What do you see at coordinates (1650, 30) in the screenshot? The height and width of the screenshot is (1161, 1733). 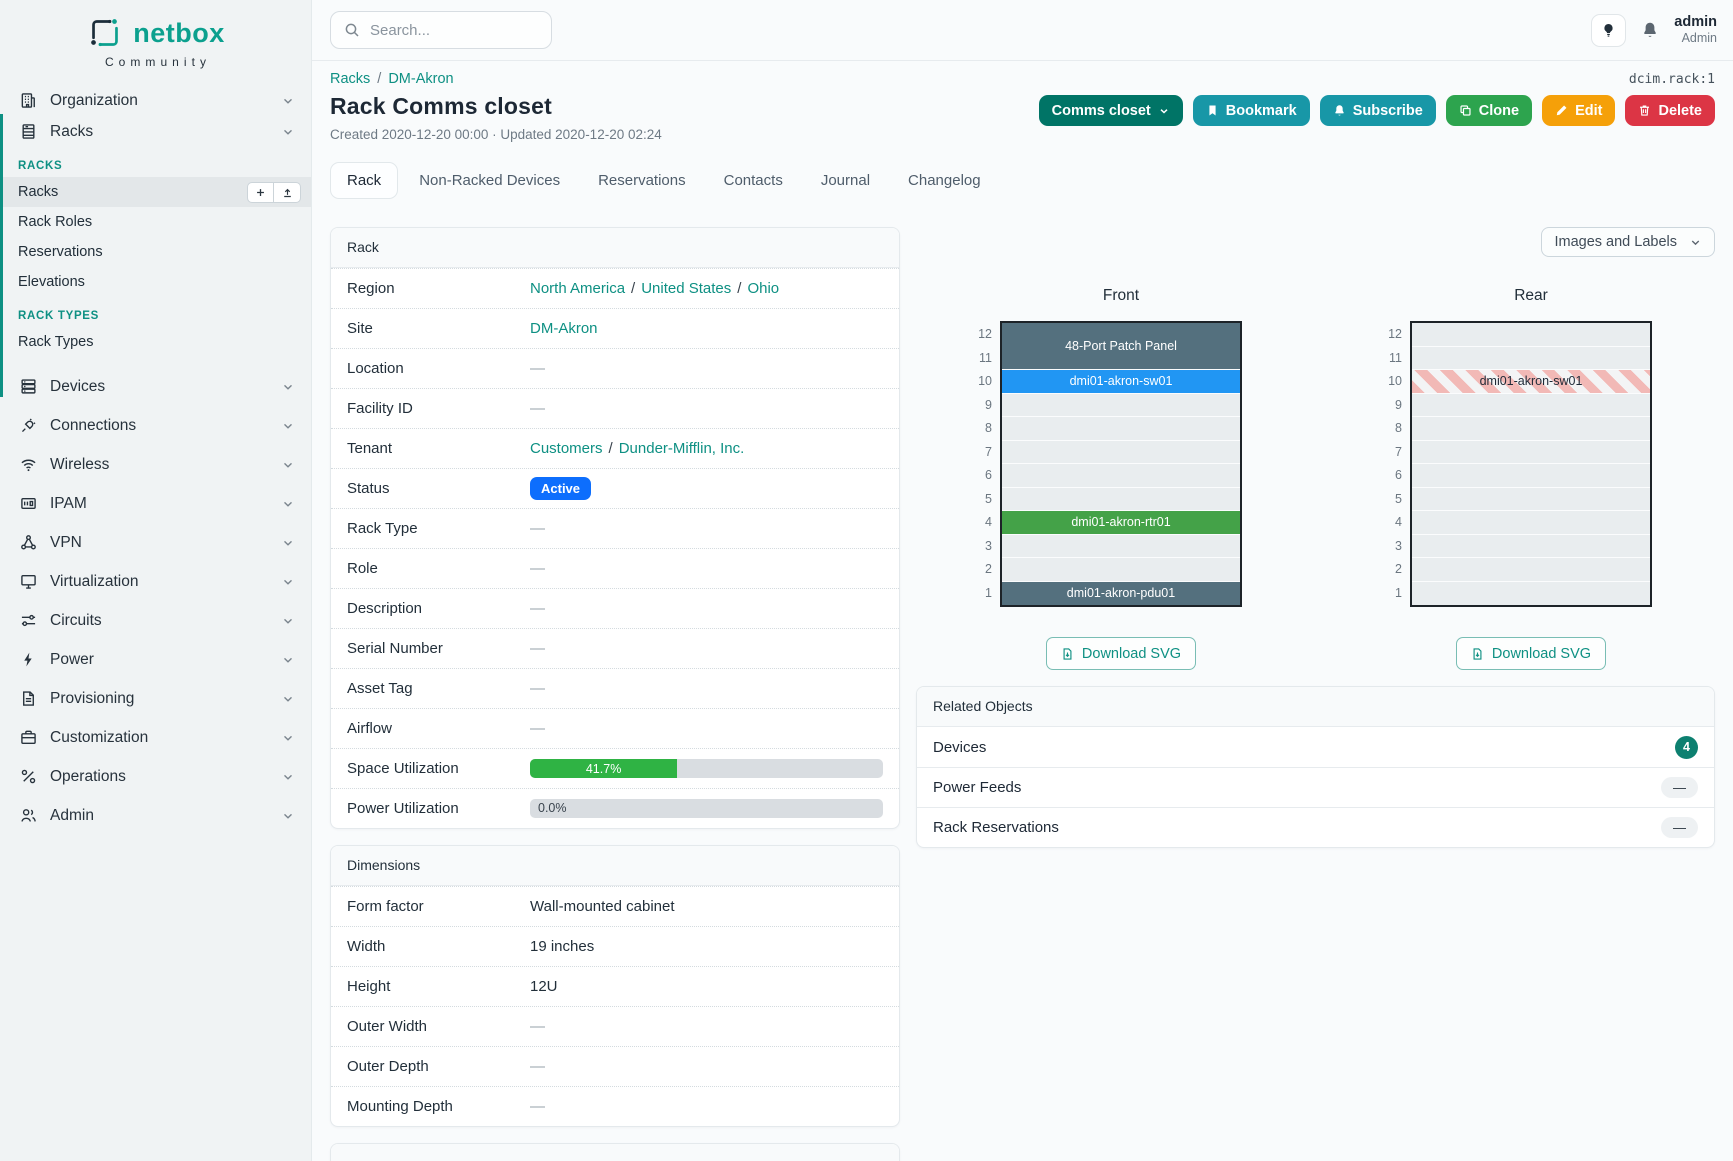 I see `notifications-button` at bounding box center [1650, 30].